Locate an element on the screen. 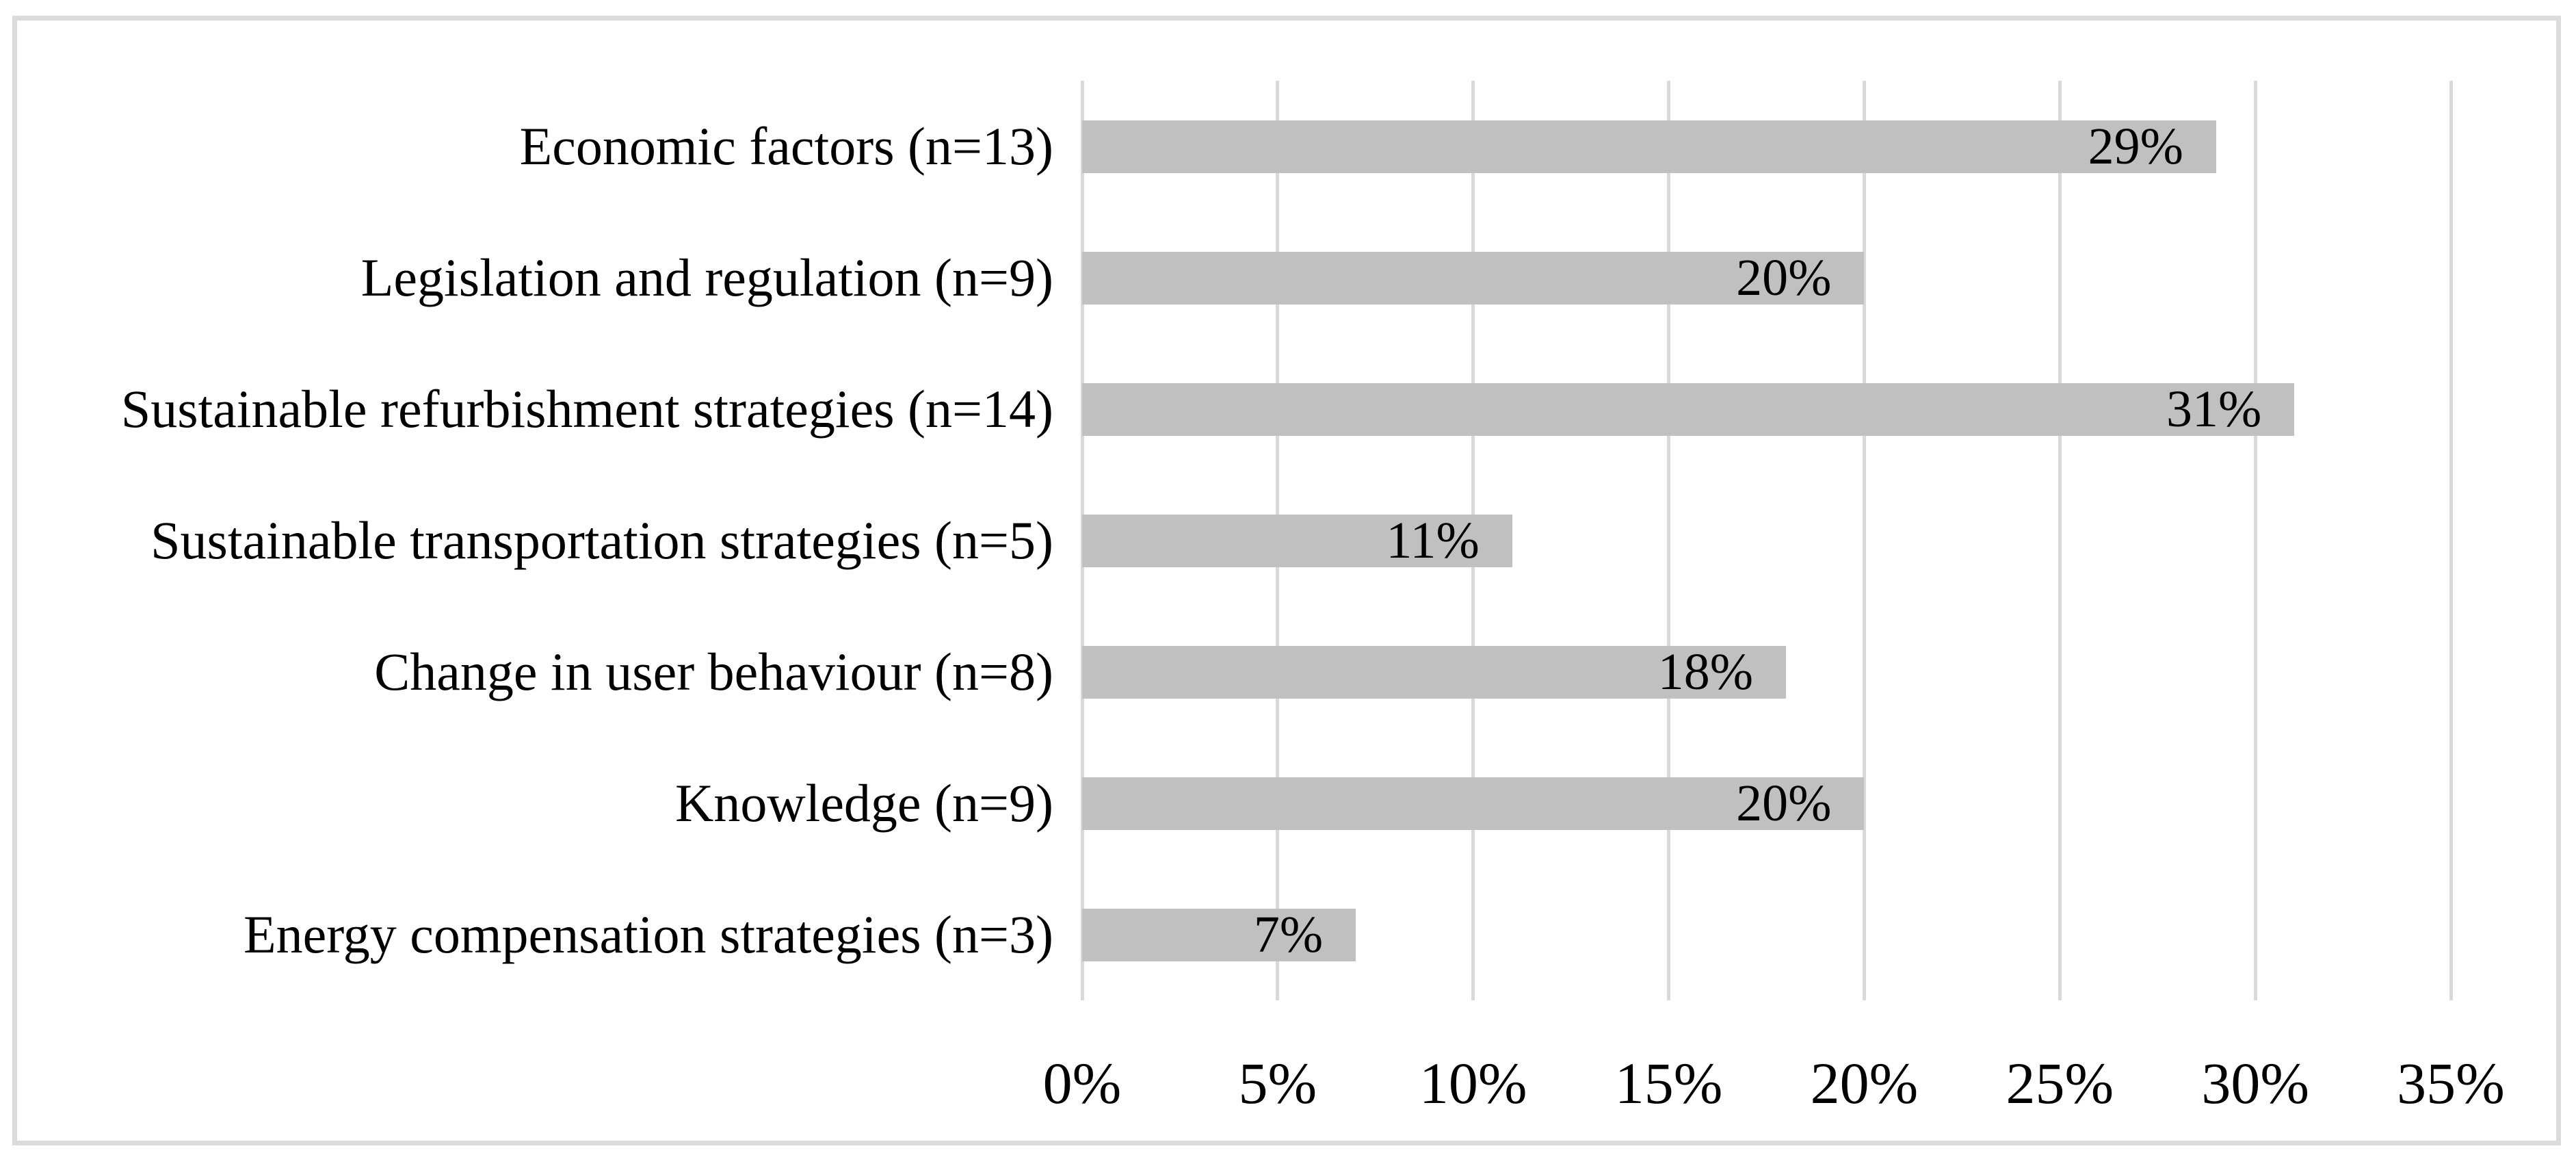 This screenshot has width=2576, height=1168. gridline-15pct is located at coordinates (1669, 540).